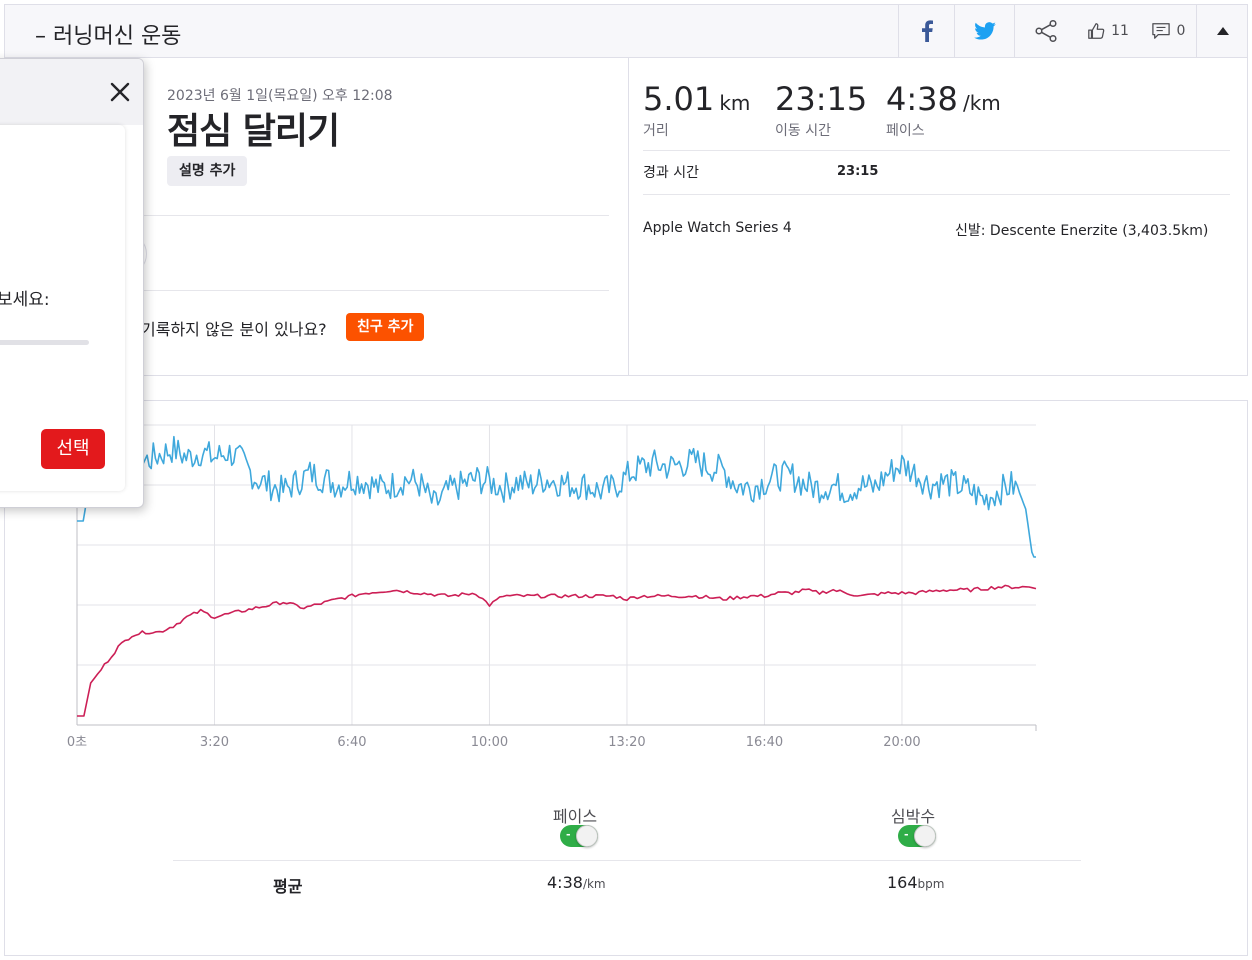  I want to click on distance-stat: 5.01 km 거리, so click(696, 110).